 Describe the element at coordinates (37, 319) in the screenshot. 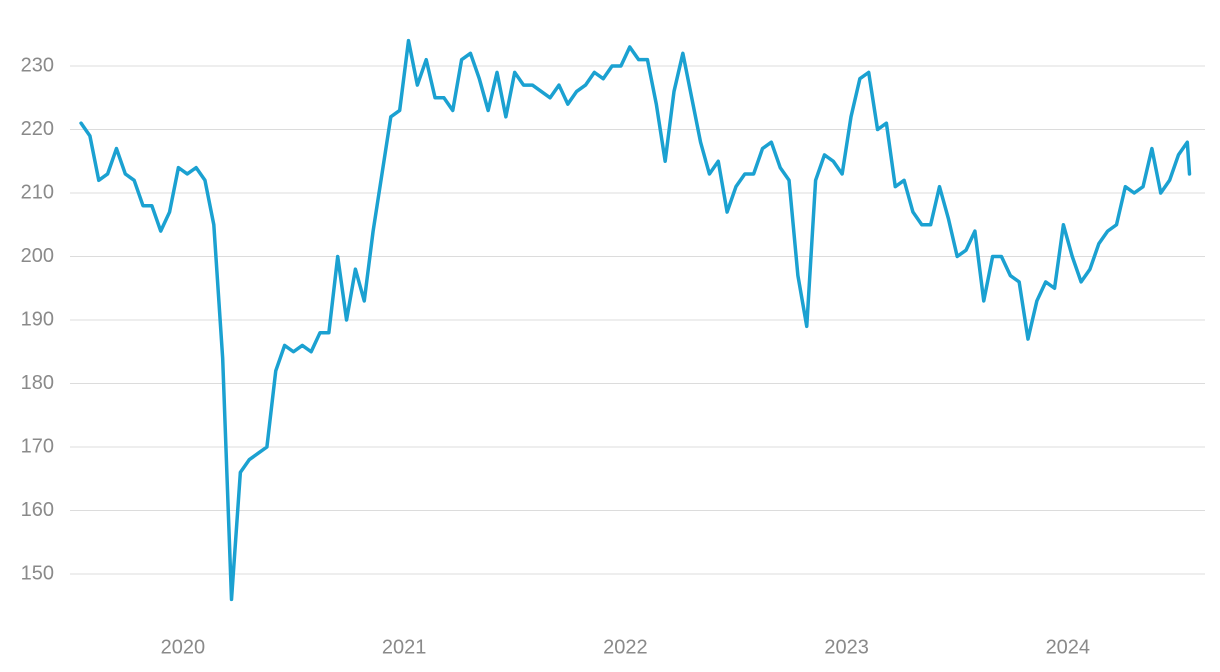

I see `y-tick-label: 190` at that location.